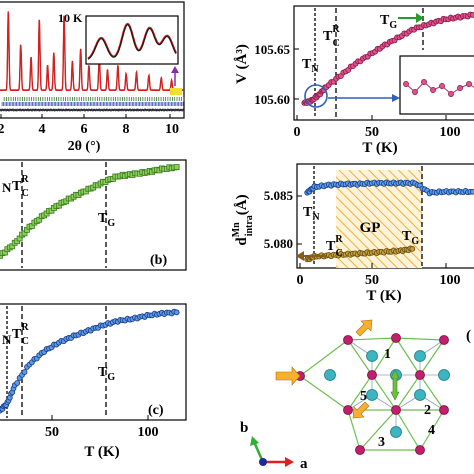  What do you see at coordinates (244, 428) in the screenshot?
I see `axis-b-label: b` at bounding box center [244, 428].